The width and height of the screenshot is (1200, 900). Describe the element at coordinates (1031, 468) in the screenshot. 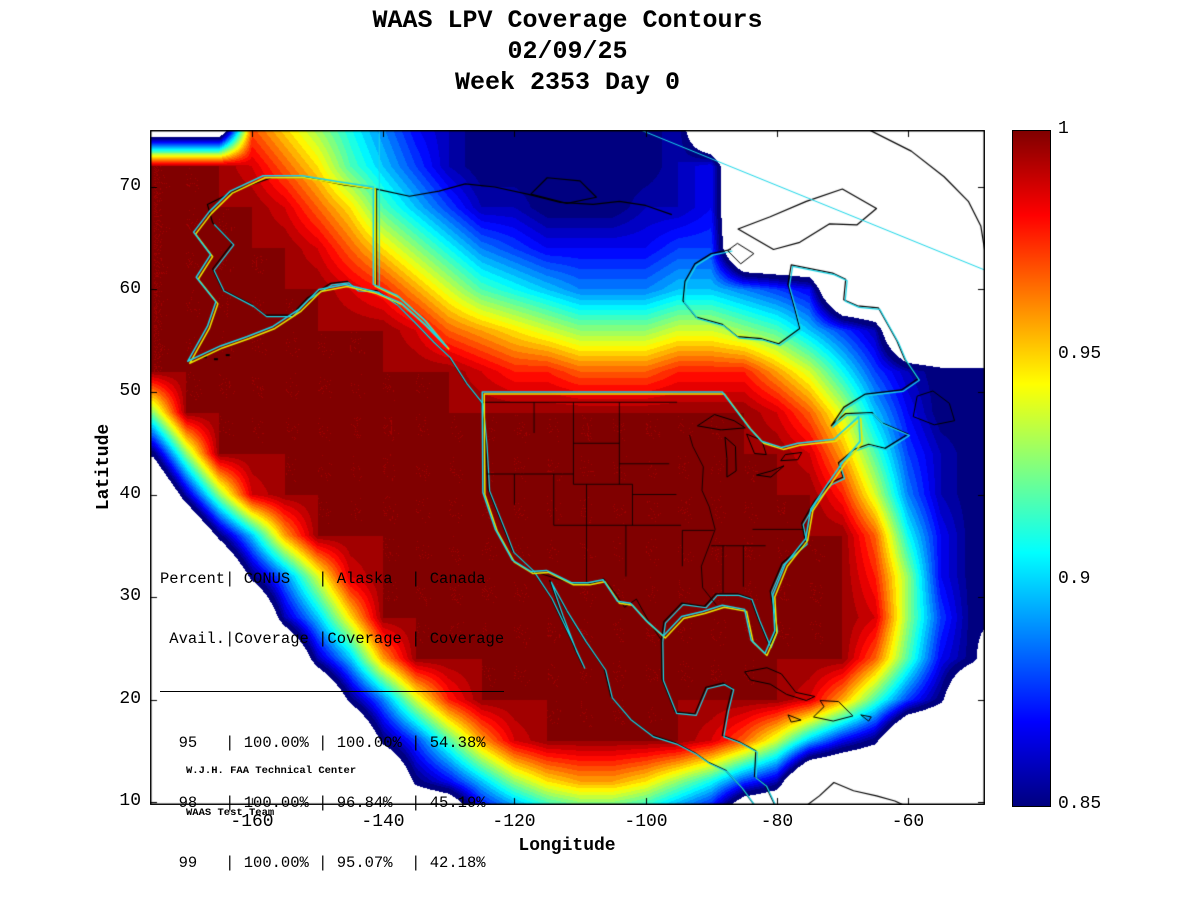

I see `colorbar` at that location.